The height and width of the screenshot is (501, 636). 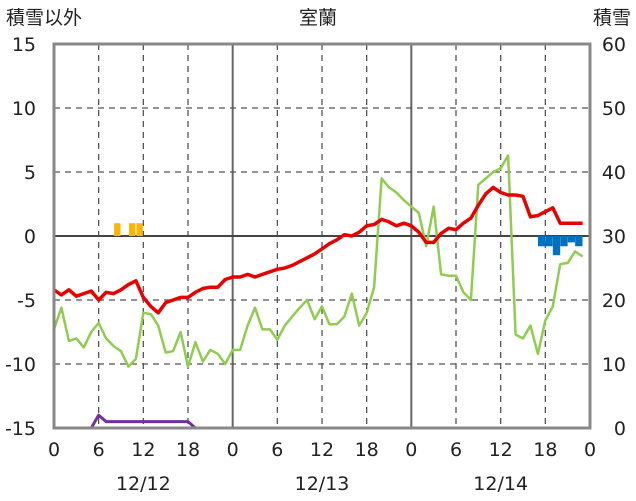 I want to click on y-tick-right: 60, so click(x=614, y=45).